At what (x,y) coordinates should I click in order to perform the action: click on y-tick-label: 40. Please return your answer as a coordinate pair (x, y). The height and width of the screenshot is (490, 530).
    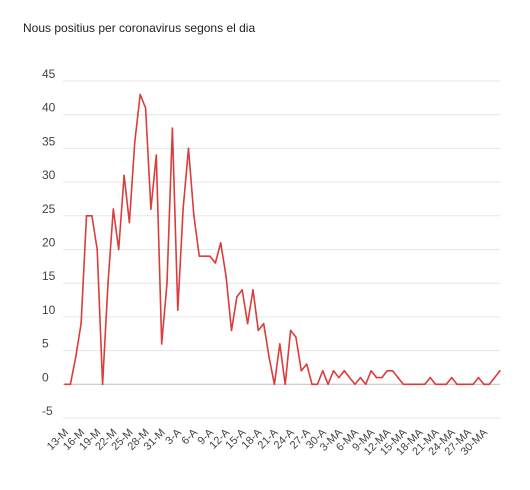
    Looking at the image, I should click on (49, 108).